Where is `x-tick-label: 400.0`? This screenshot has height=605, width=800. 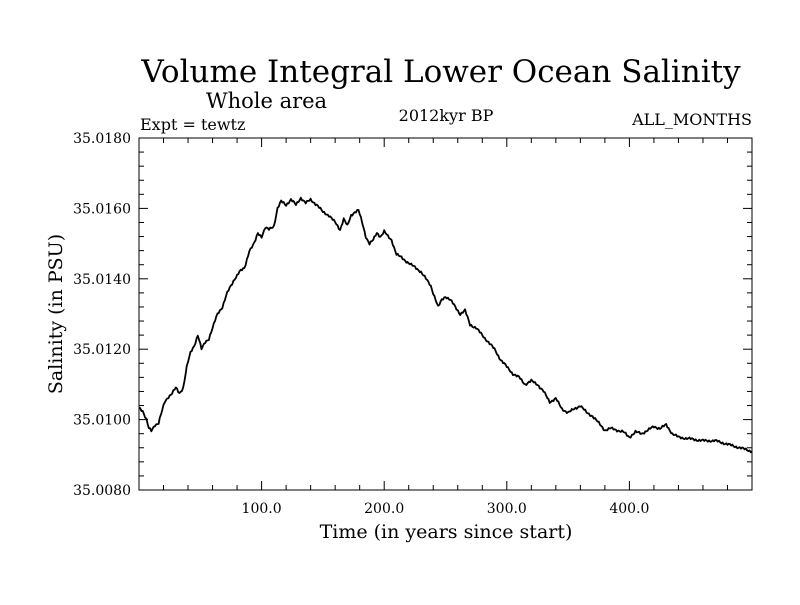
x-tick-label: 400.0 is located at coordinates (629, 509).